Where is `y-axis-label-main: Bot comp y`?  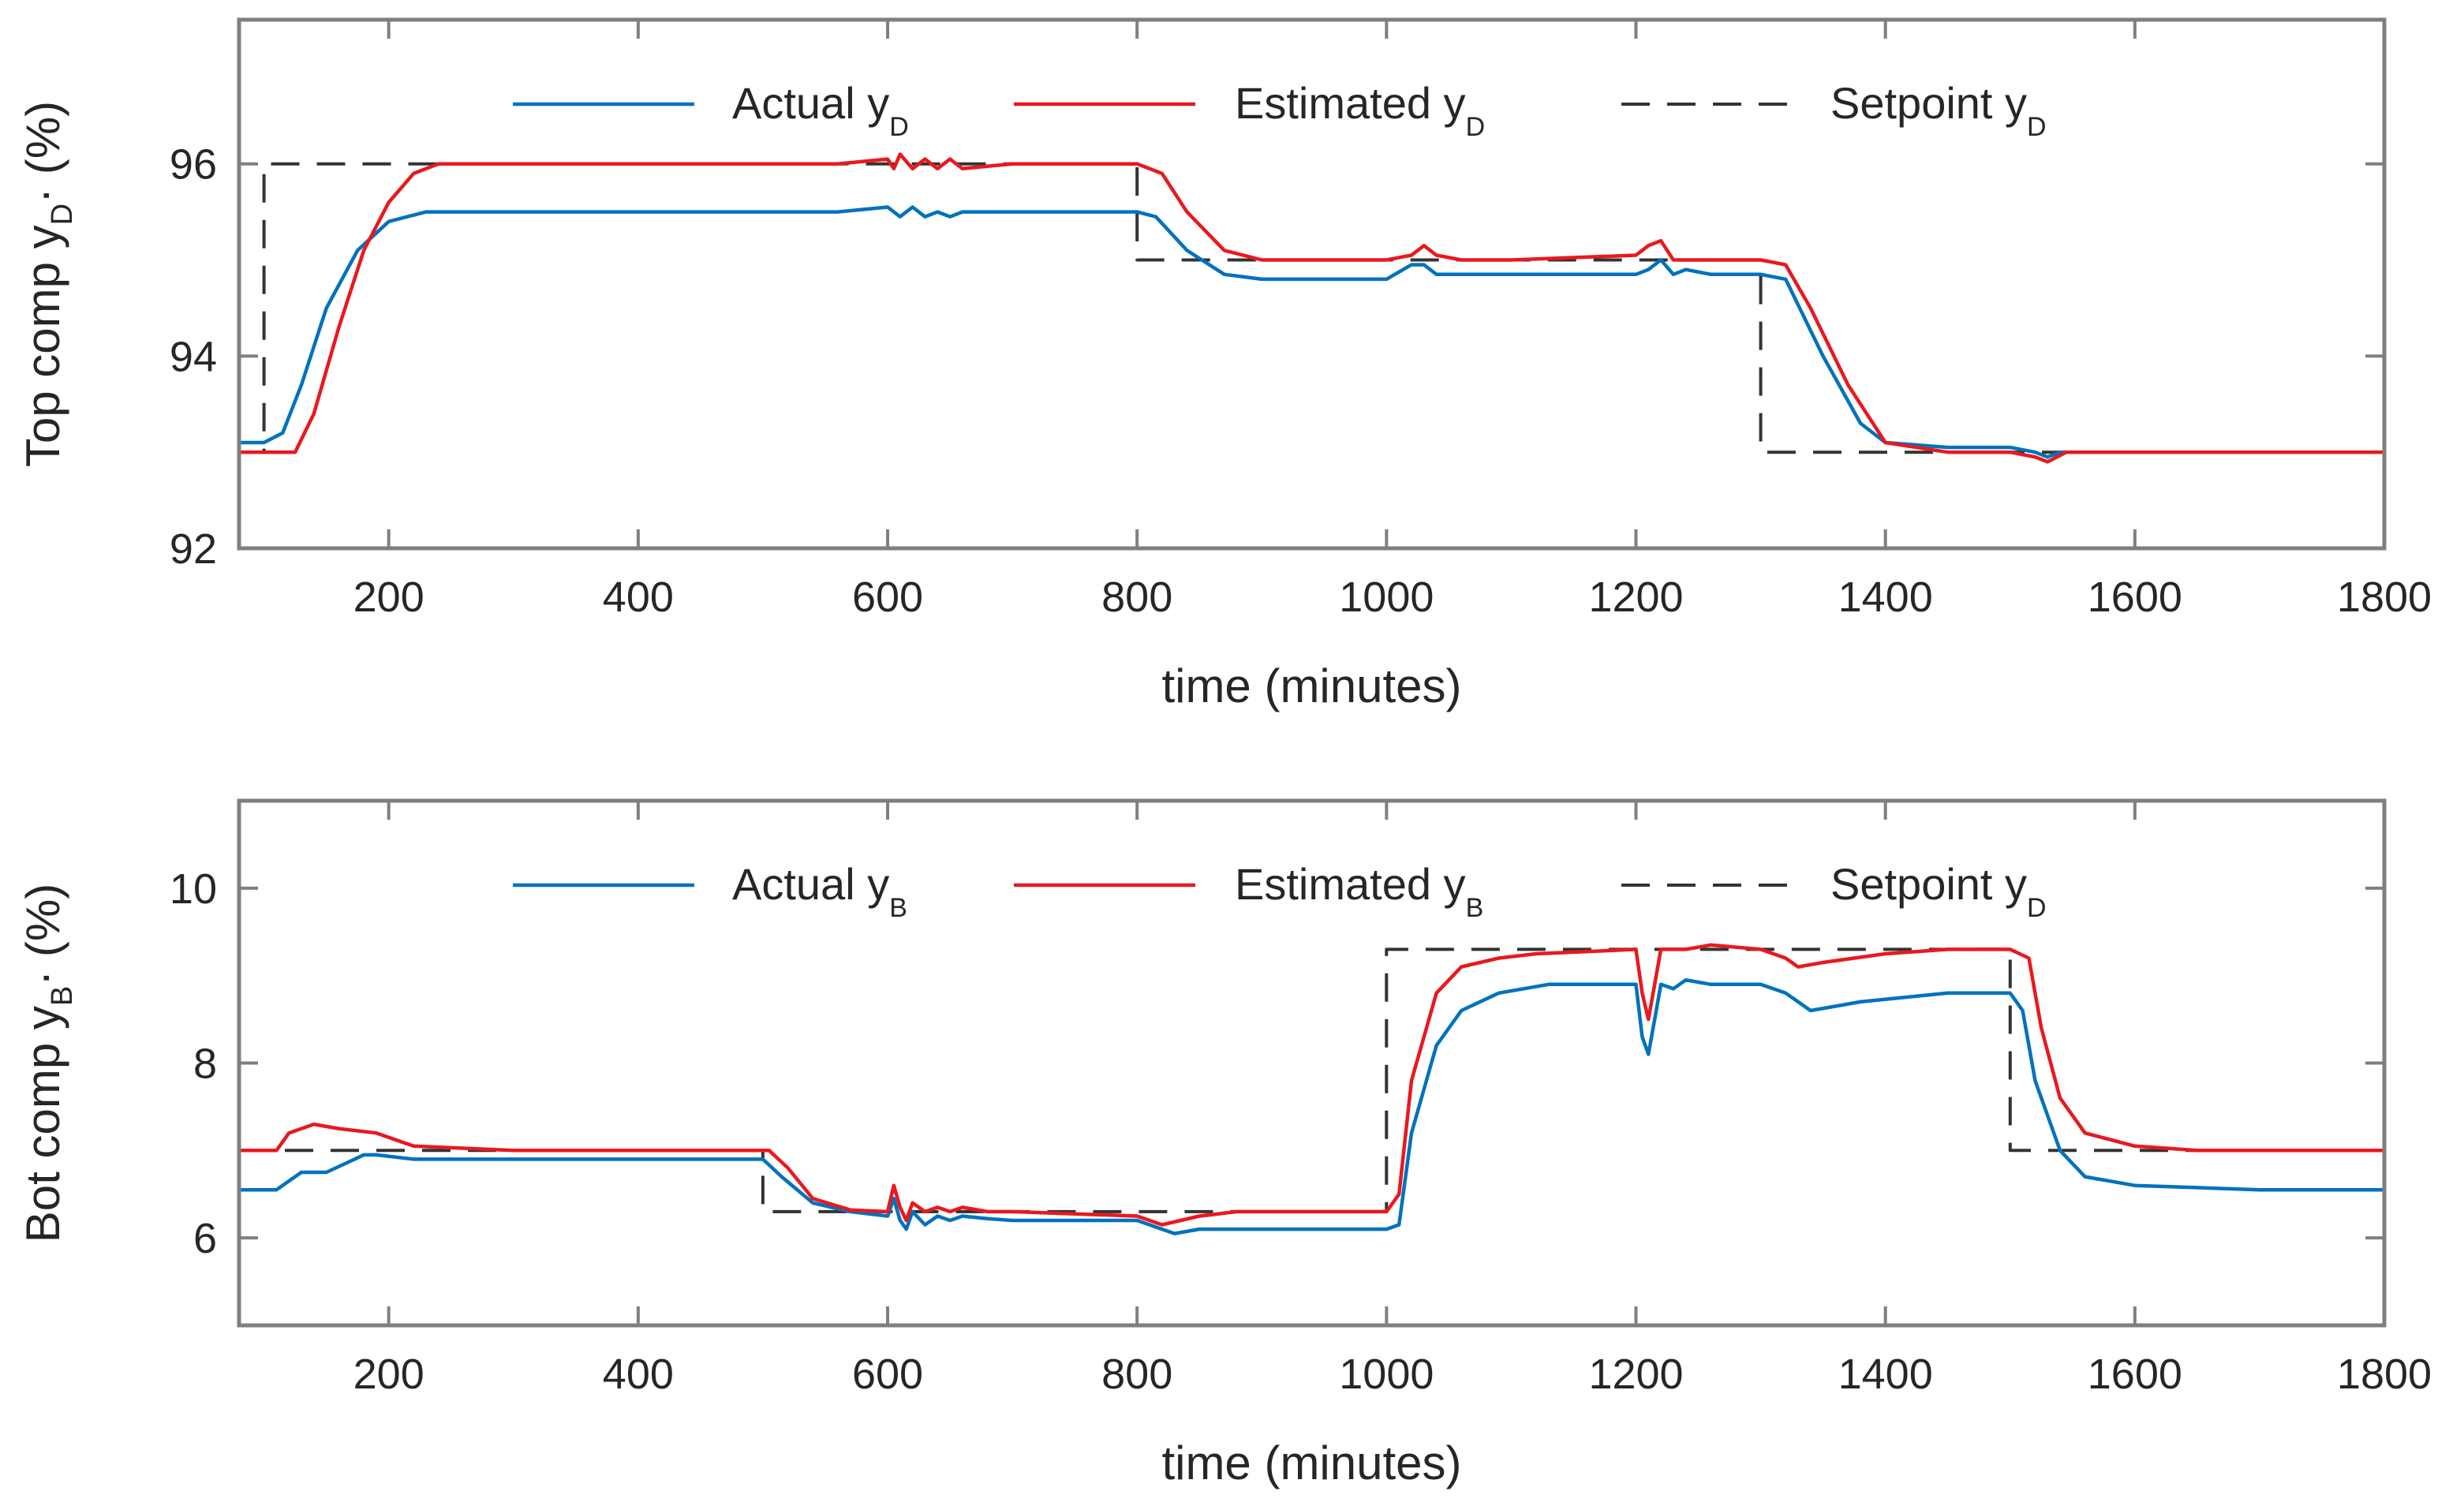
y-axis-label-main: Bot comp y is located at coordinates (43, 1124).